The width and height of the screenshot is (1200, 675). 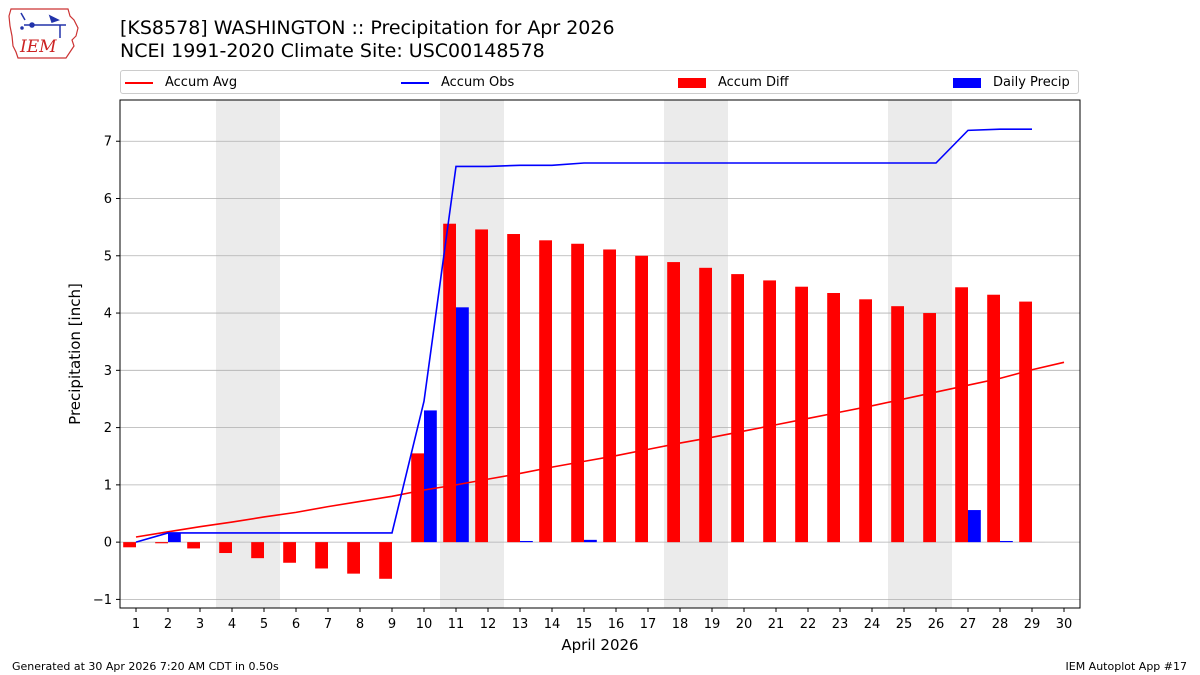 What do you see at coordinates (43, 25) in the screenshot?
I see `weather-station-icon` at bounding box center [43, 25].